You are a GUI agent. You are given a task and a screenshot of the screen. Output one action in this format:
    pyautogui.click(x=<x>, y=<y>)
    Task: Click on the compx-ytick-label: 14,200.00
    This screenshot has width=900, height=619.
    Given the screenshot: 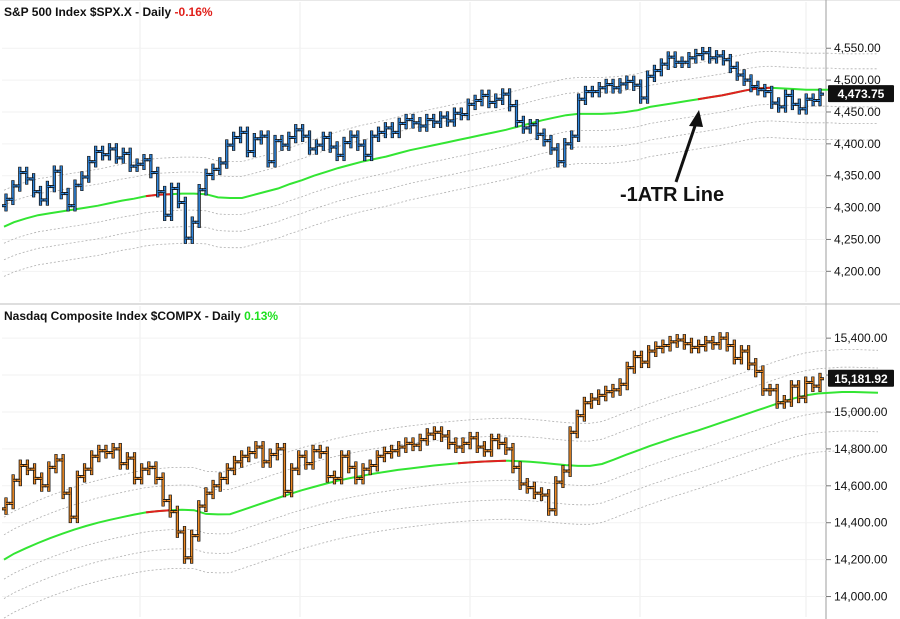 What is the action you would take?
    pyautogui.click(x=861, y=560)
    